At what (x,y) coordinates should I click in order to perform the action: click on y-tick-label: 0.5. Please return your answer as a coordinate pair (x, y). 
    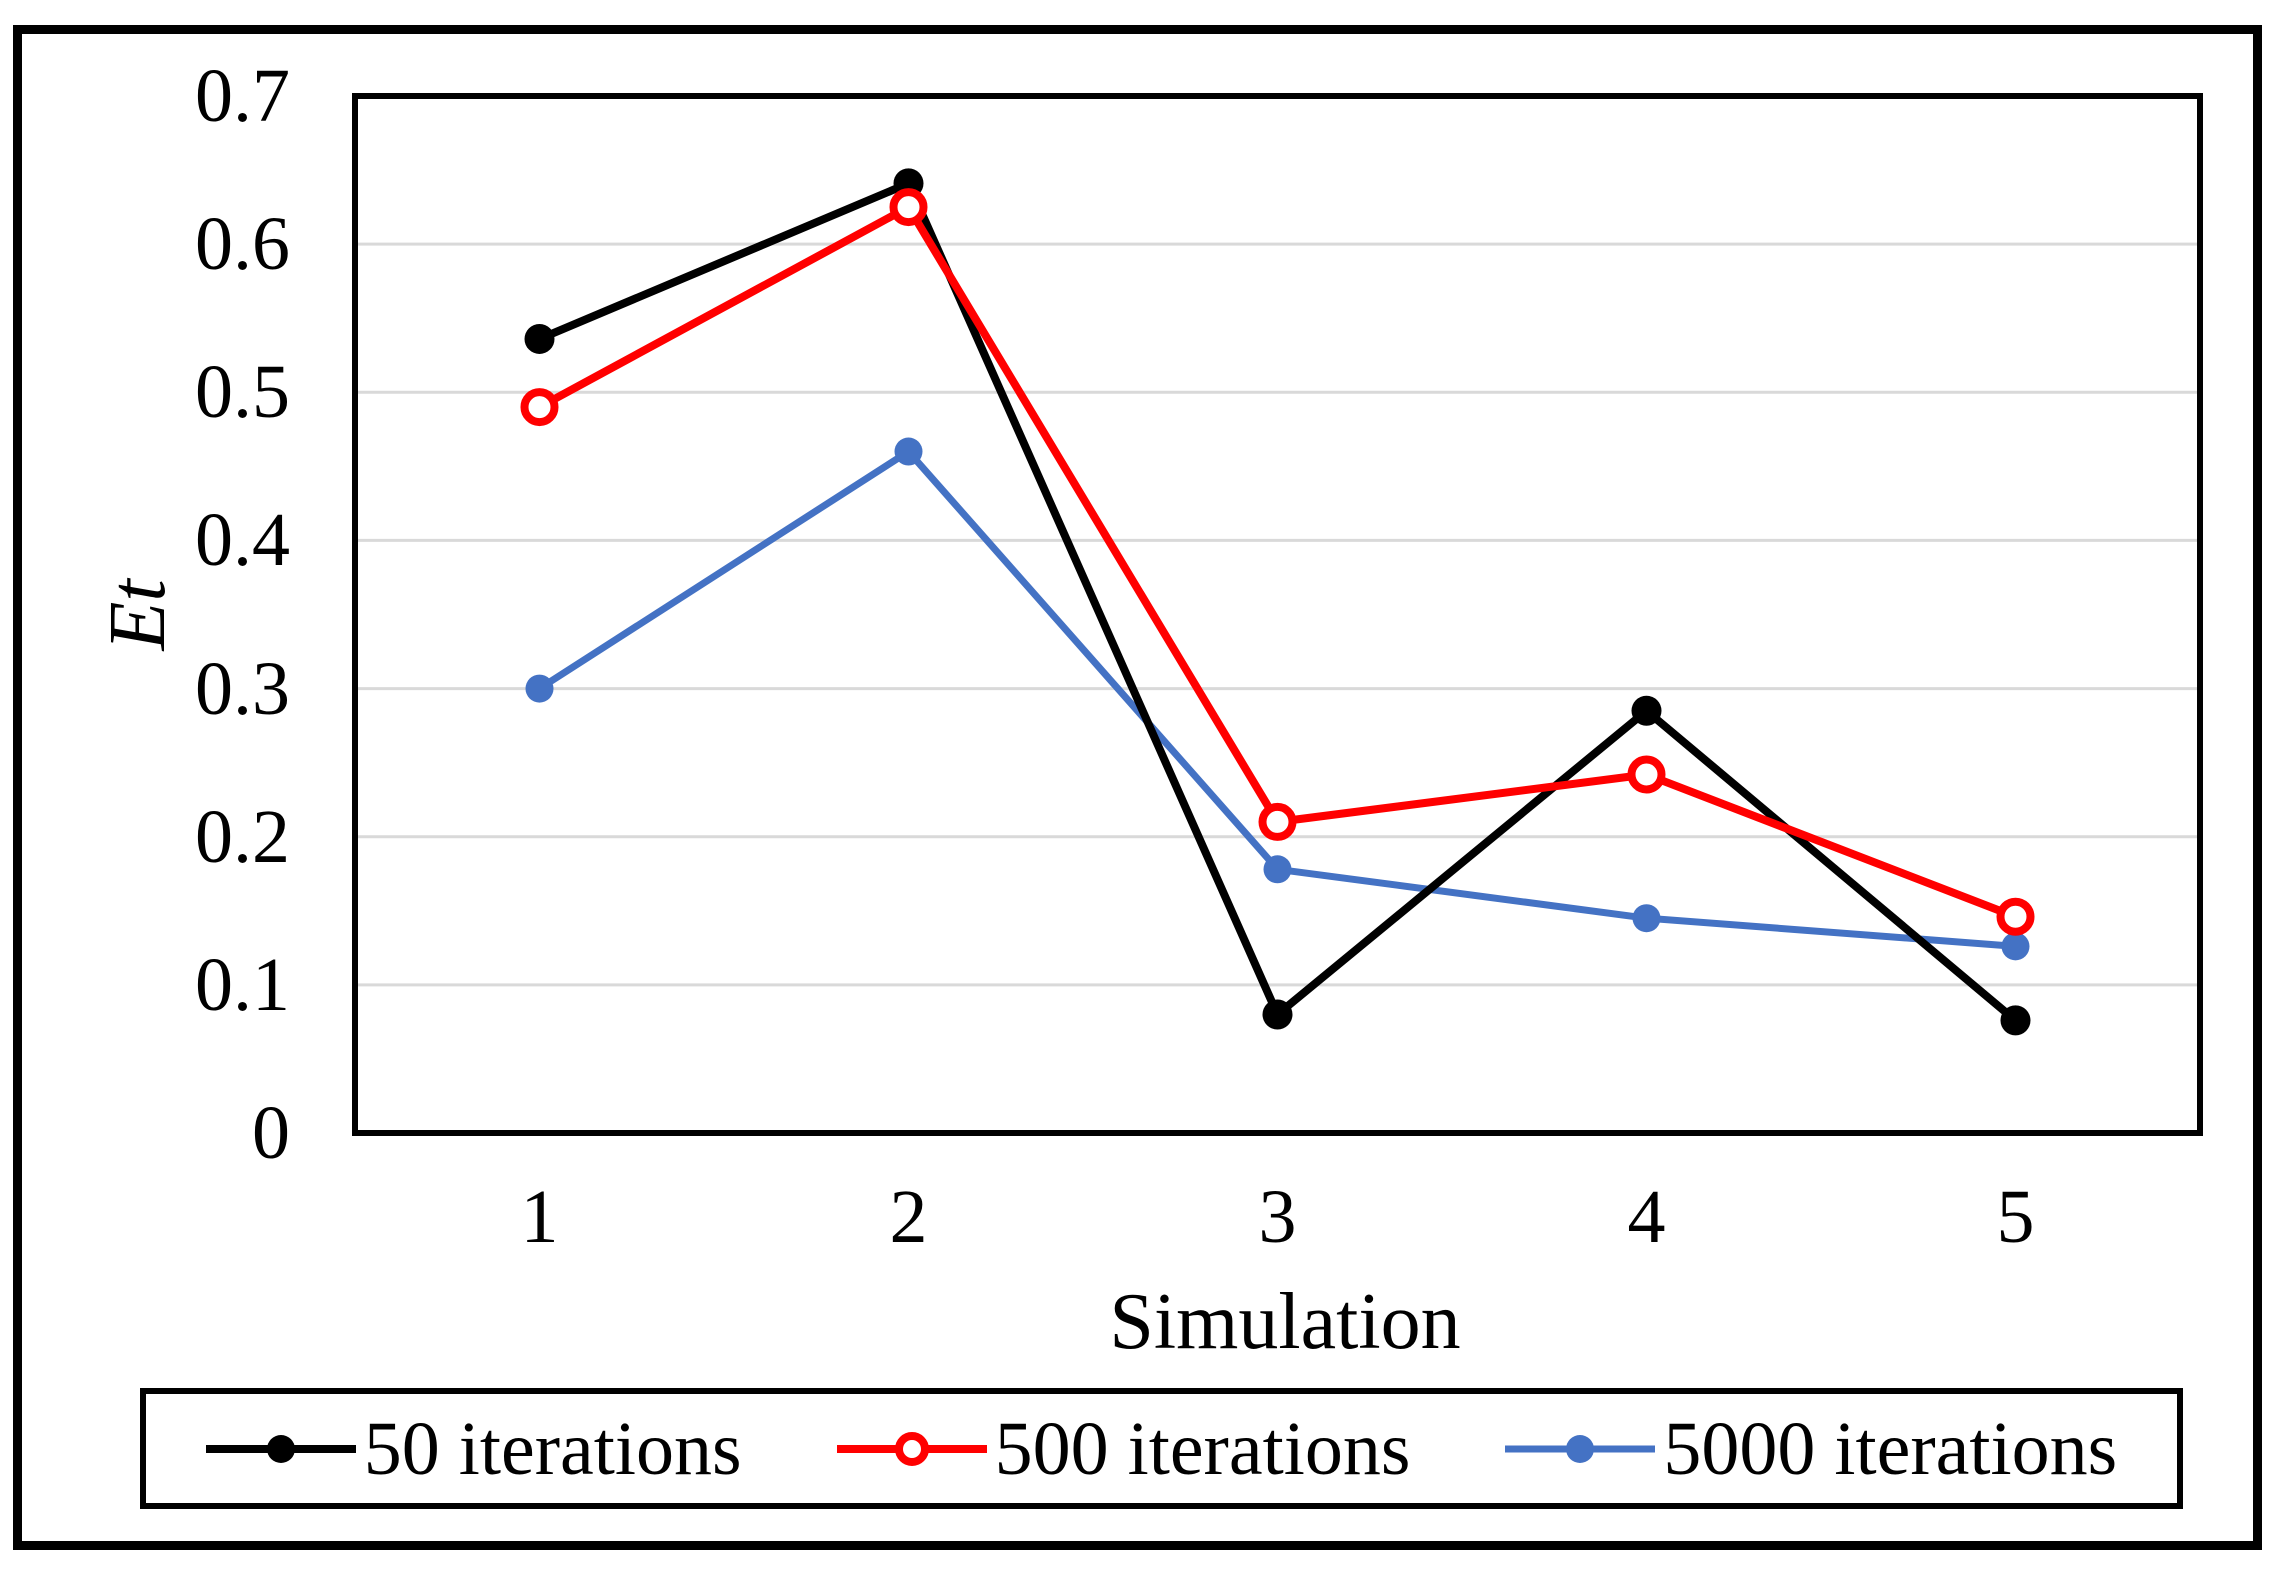
    Looking at the image, I should click on (242, 392).